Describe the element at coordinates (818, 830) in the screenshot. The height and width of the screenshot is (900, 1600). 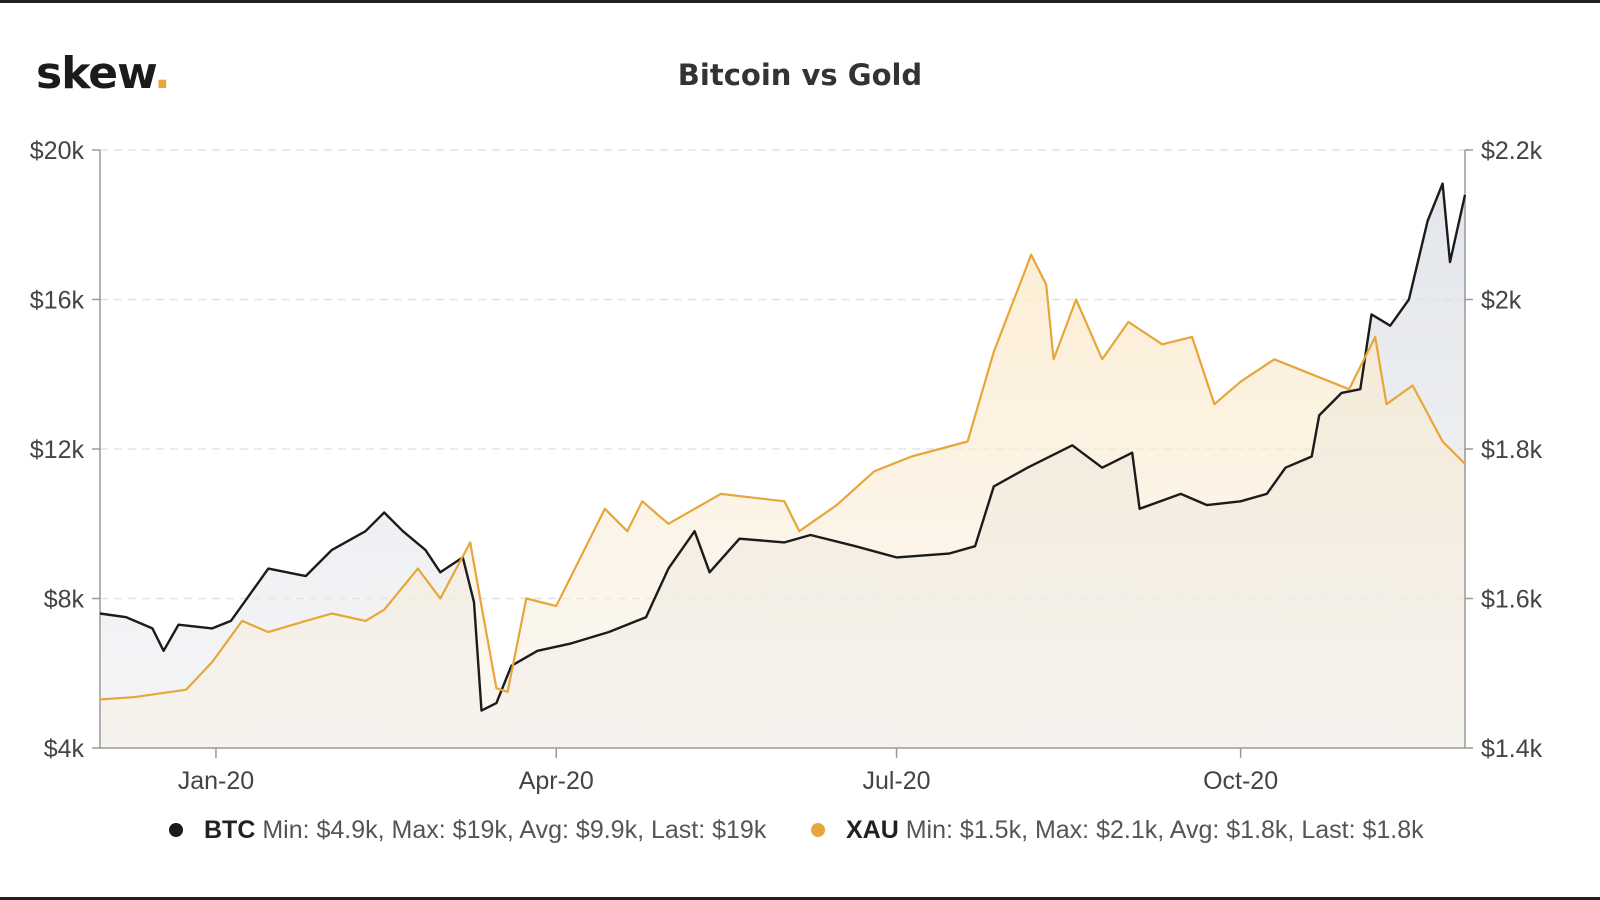
I see `xau-legend-marker` at that location.